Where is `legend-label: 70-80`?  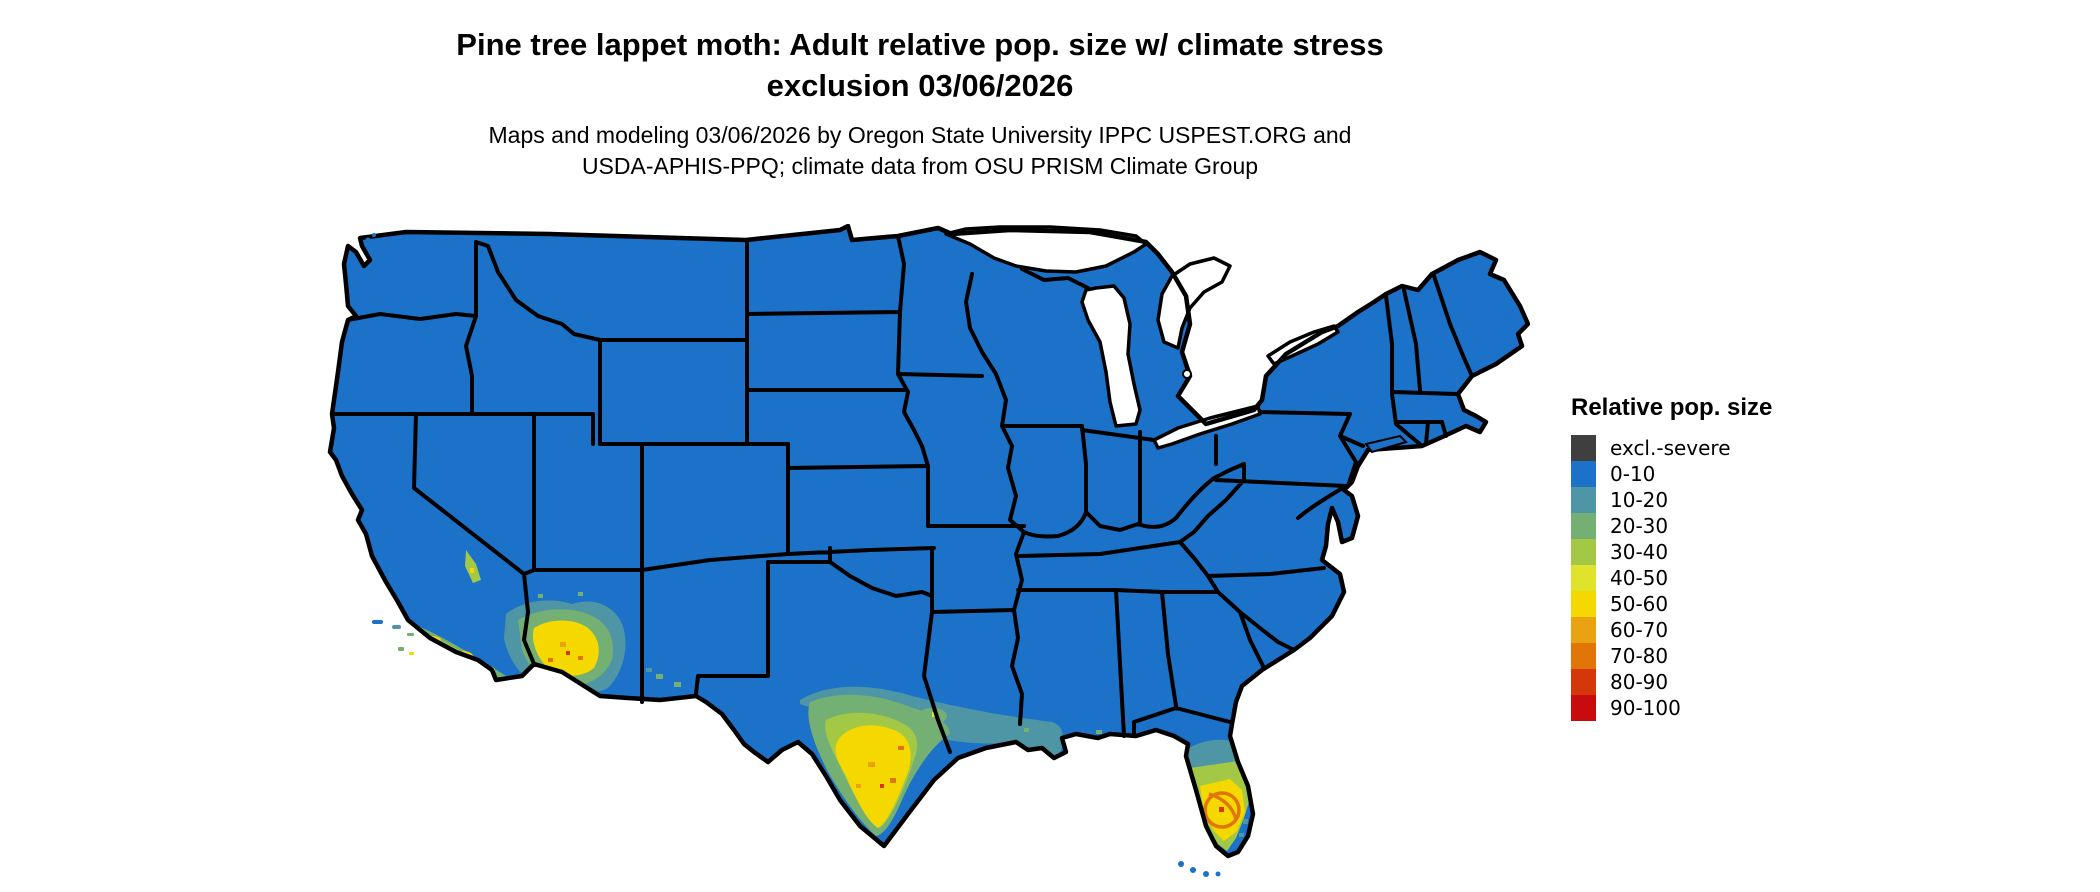 legend-label: 70-80 is located at coordinates (1639, 656).